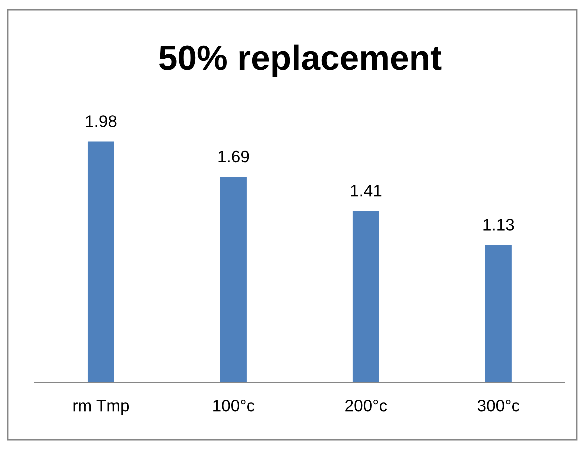  I want to click on data-label: 1.69, so click(234, 156).